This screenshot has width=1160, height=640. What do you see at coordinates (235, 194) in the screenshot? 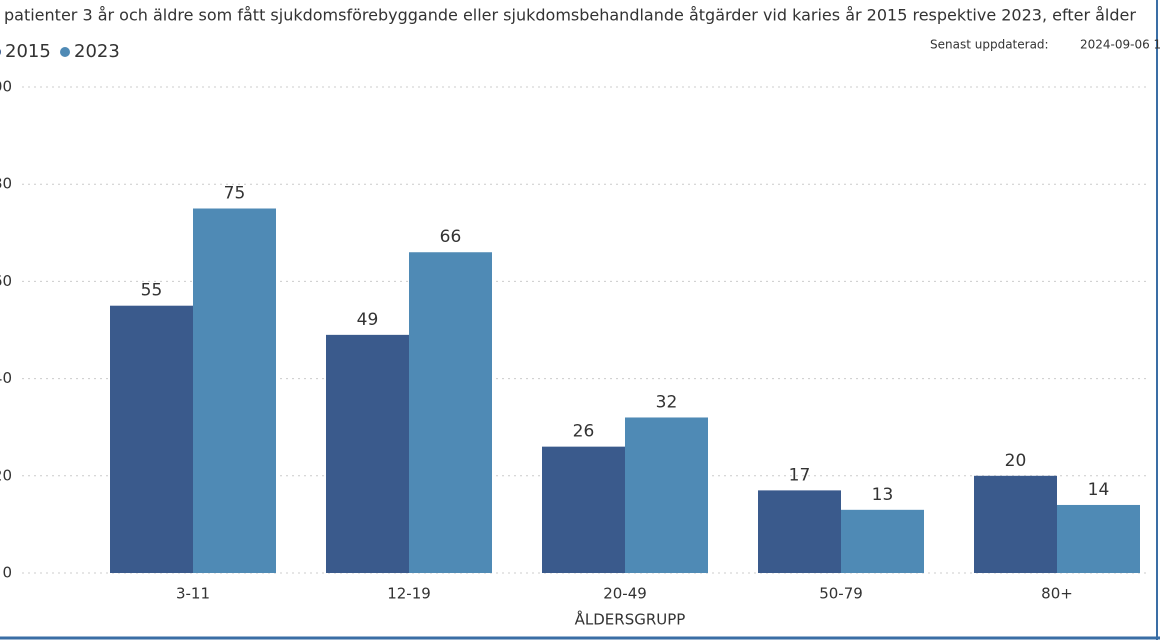
I see `data-label: 75` at bounding box center [235, 194].